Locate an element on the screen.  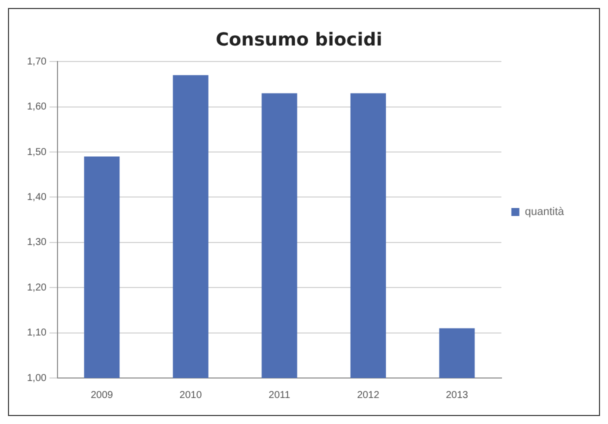
y-tick-label: 1,50 is located at coordinates (36, 152).